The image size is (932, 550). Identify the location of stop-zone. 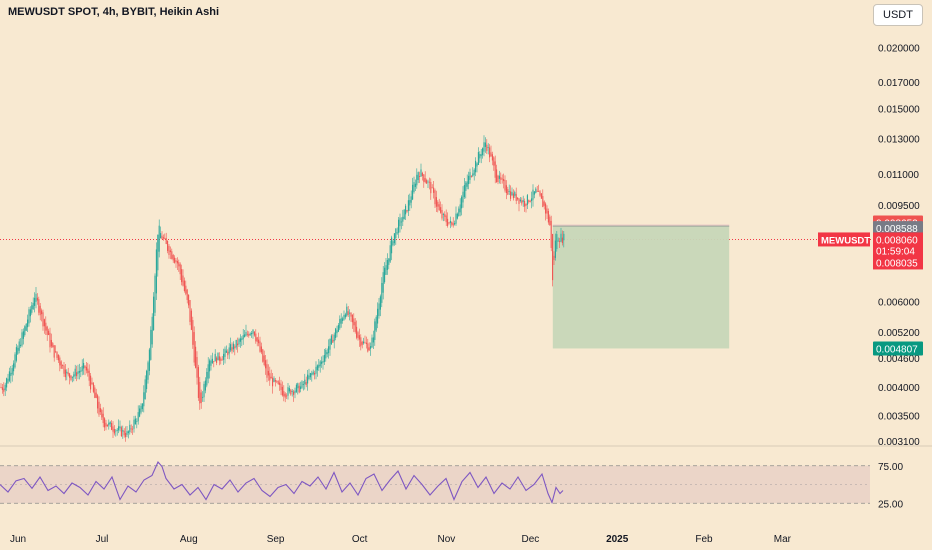
(641, 225).